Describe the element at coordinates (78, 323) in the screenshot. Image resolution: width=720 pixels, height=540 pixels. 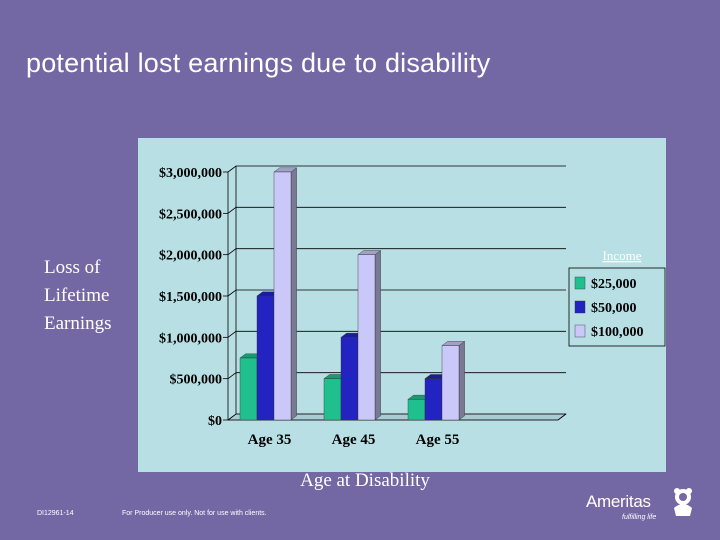
I see `y-axis-label-line: Earnings` at that location.